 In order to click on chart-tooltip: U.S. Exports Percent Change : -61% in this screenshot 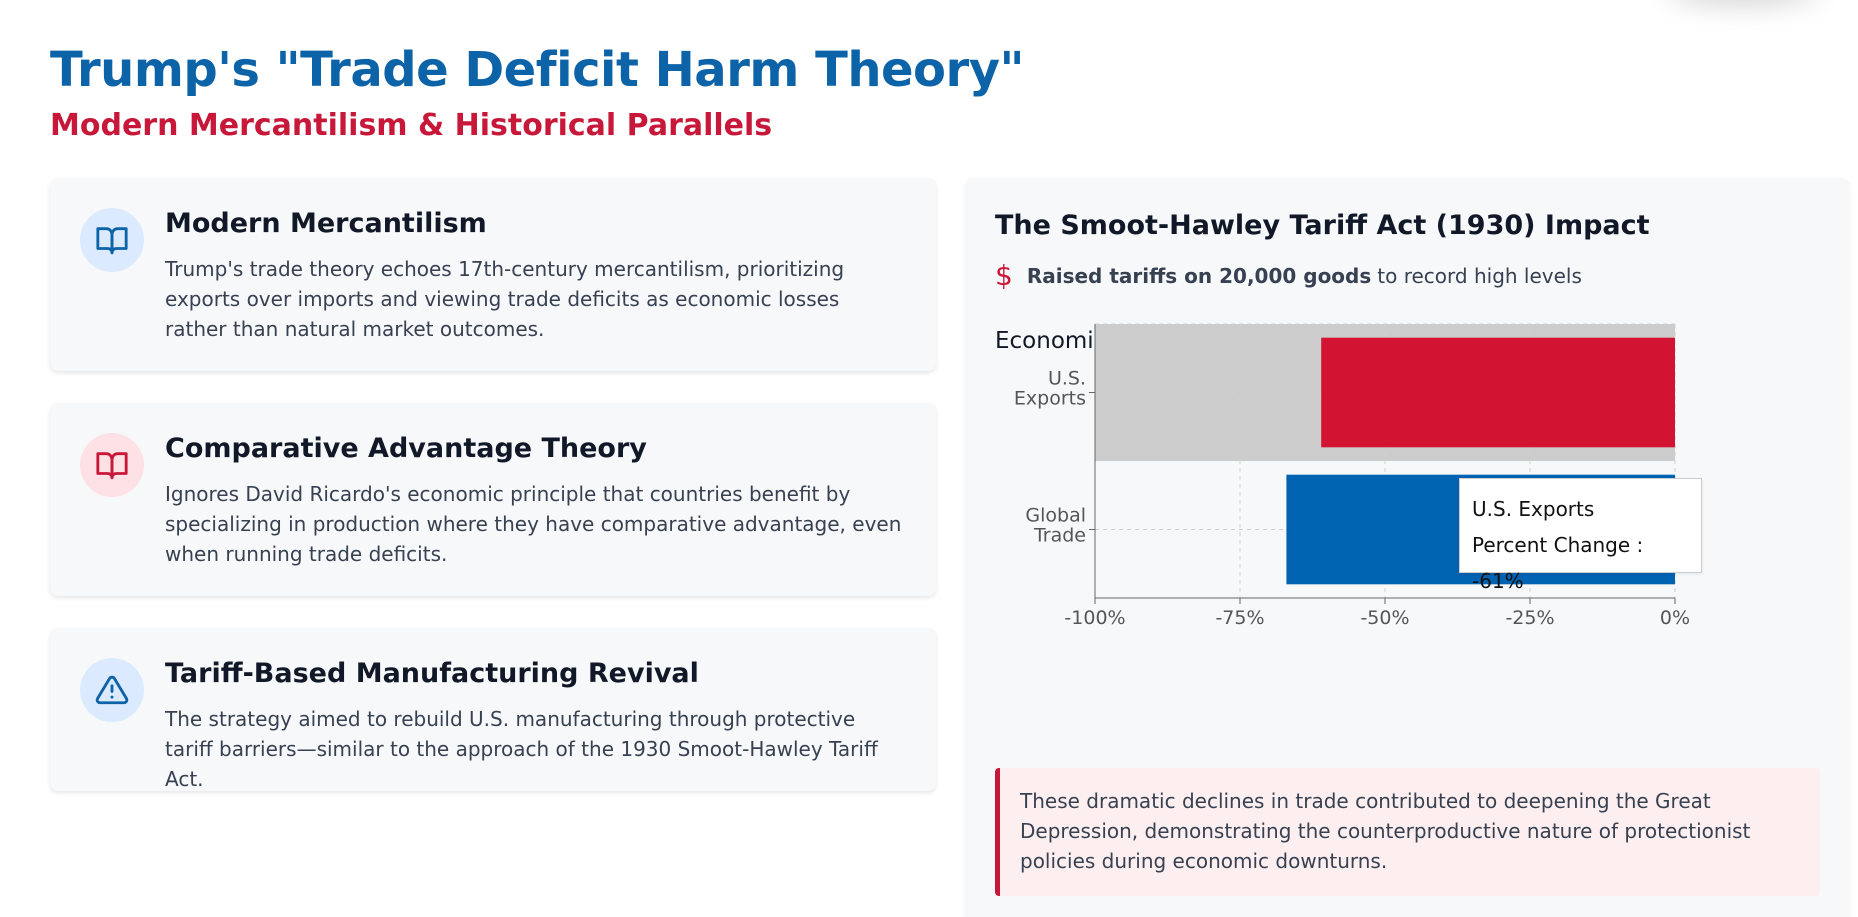, I will do `click(1580, 535)`.